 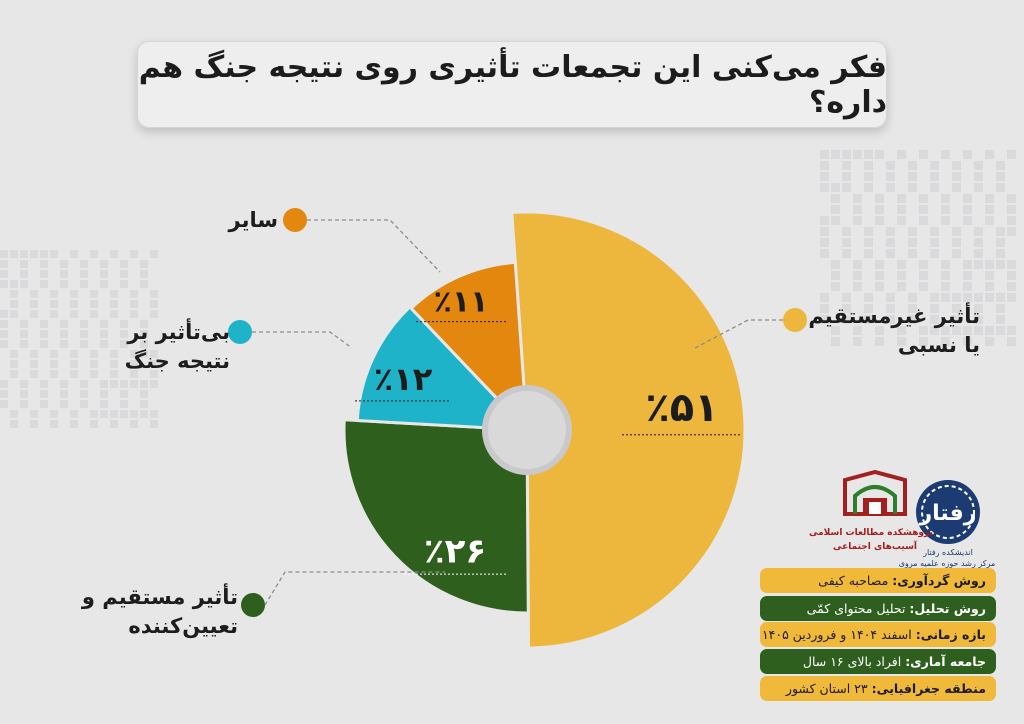 I want to click on pie-slice-indirect, so click(x=628, y=430).